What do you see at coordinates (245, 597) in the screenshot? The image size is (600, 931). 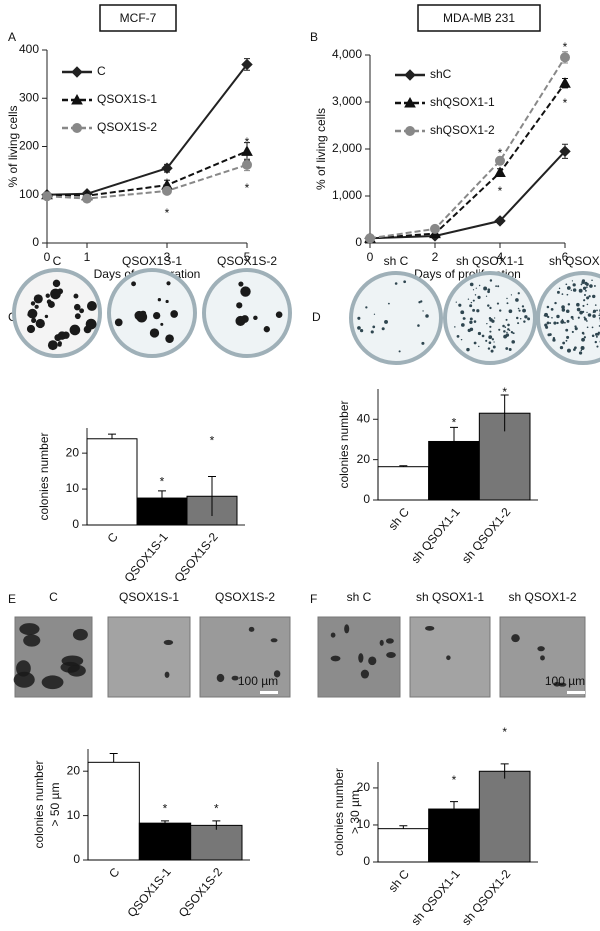 I see `image-label: QSOX1S-2` at bounding box center [245, 597].